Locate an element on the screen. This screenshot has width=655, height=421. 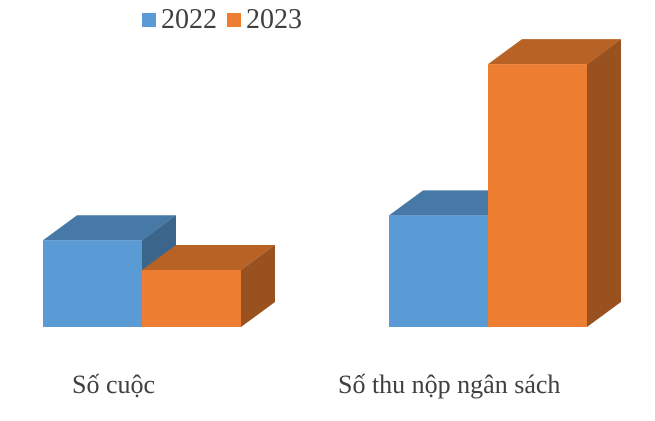
category-label-so-cuoc: Số cuộc is located at coordinates (114, 384).